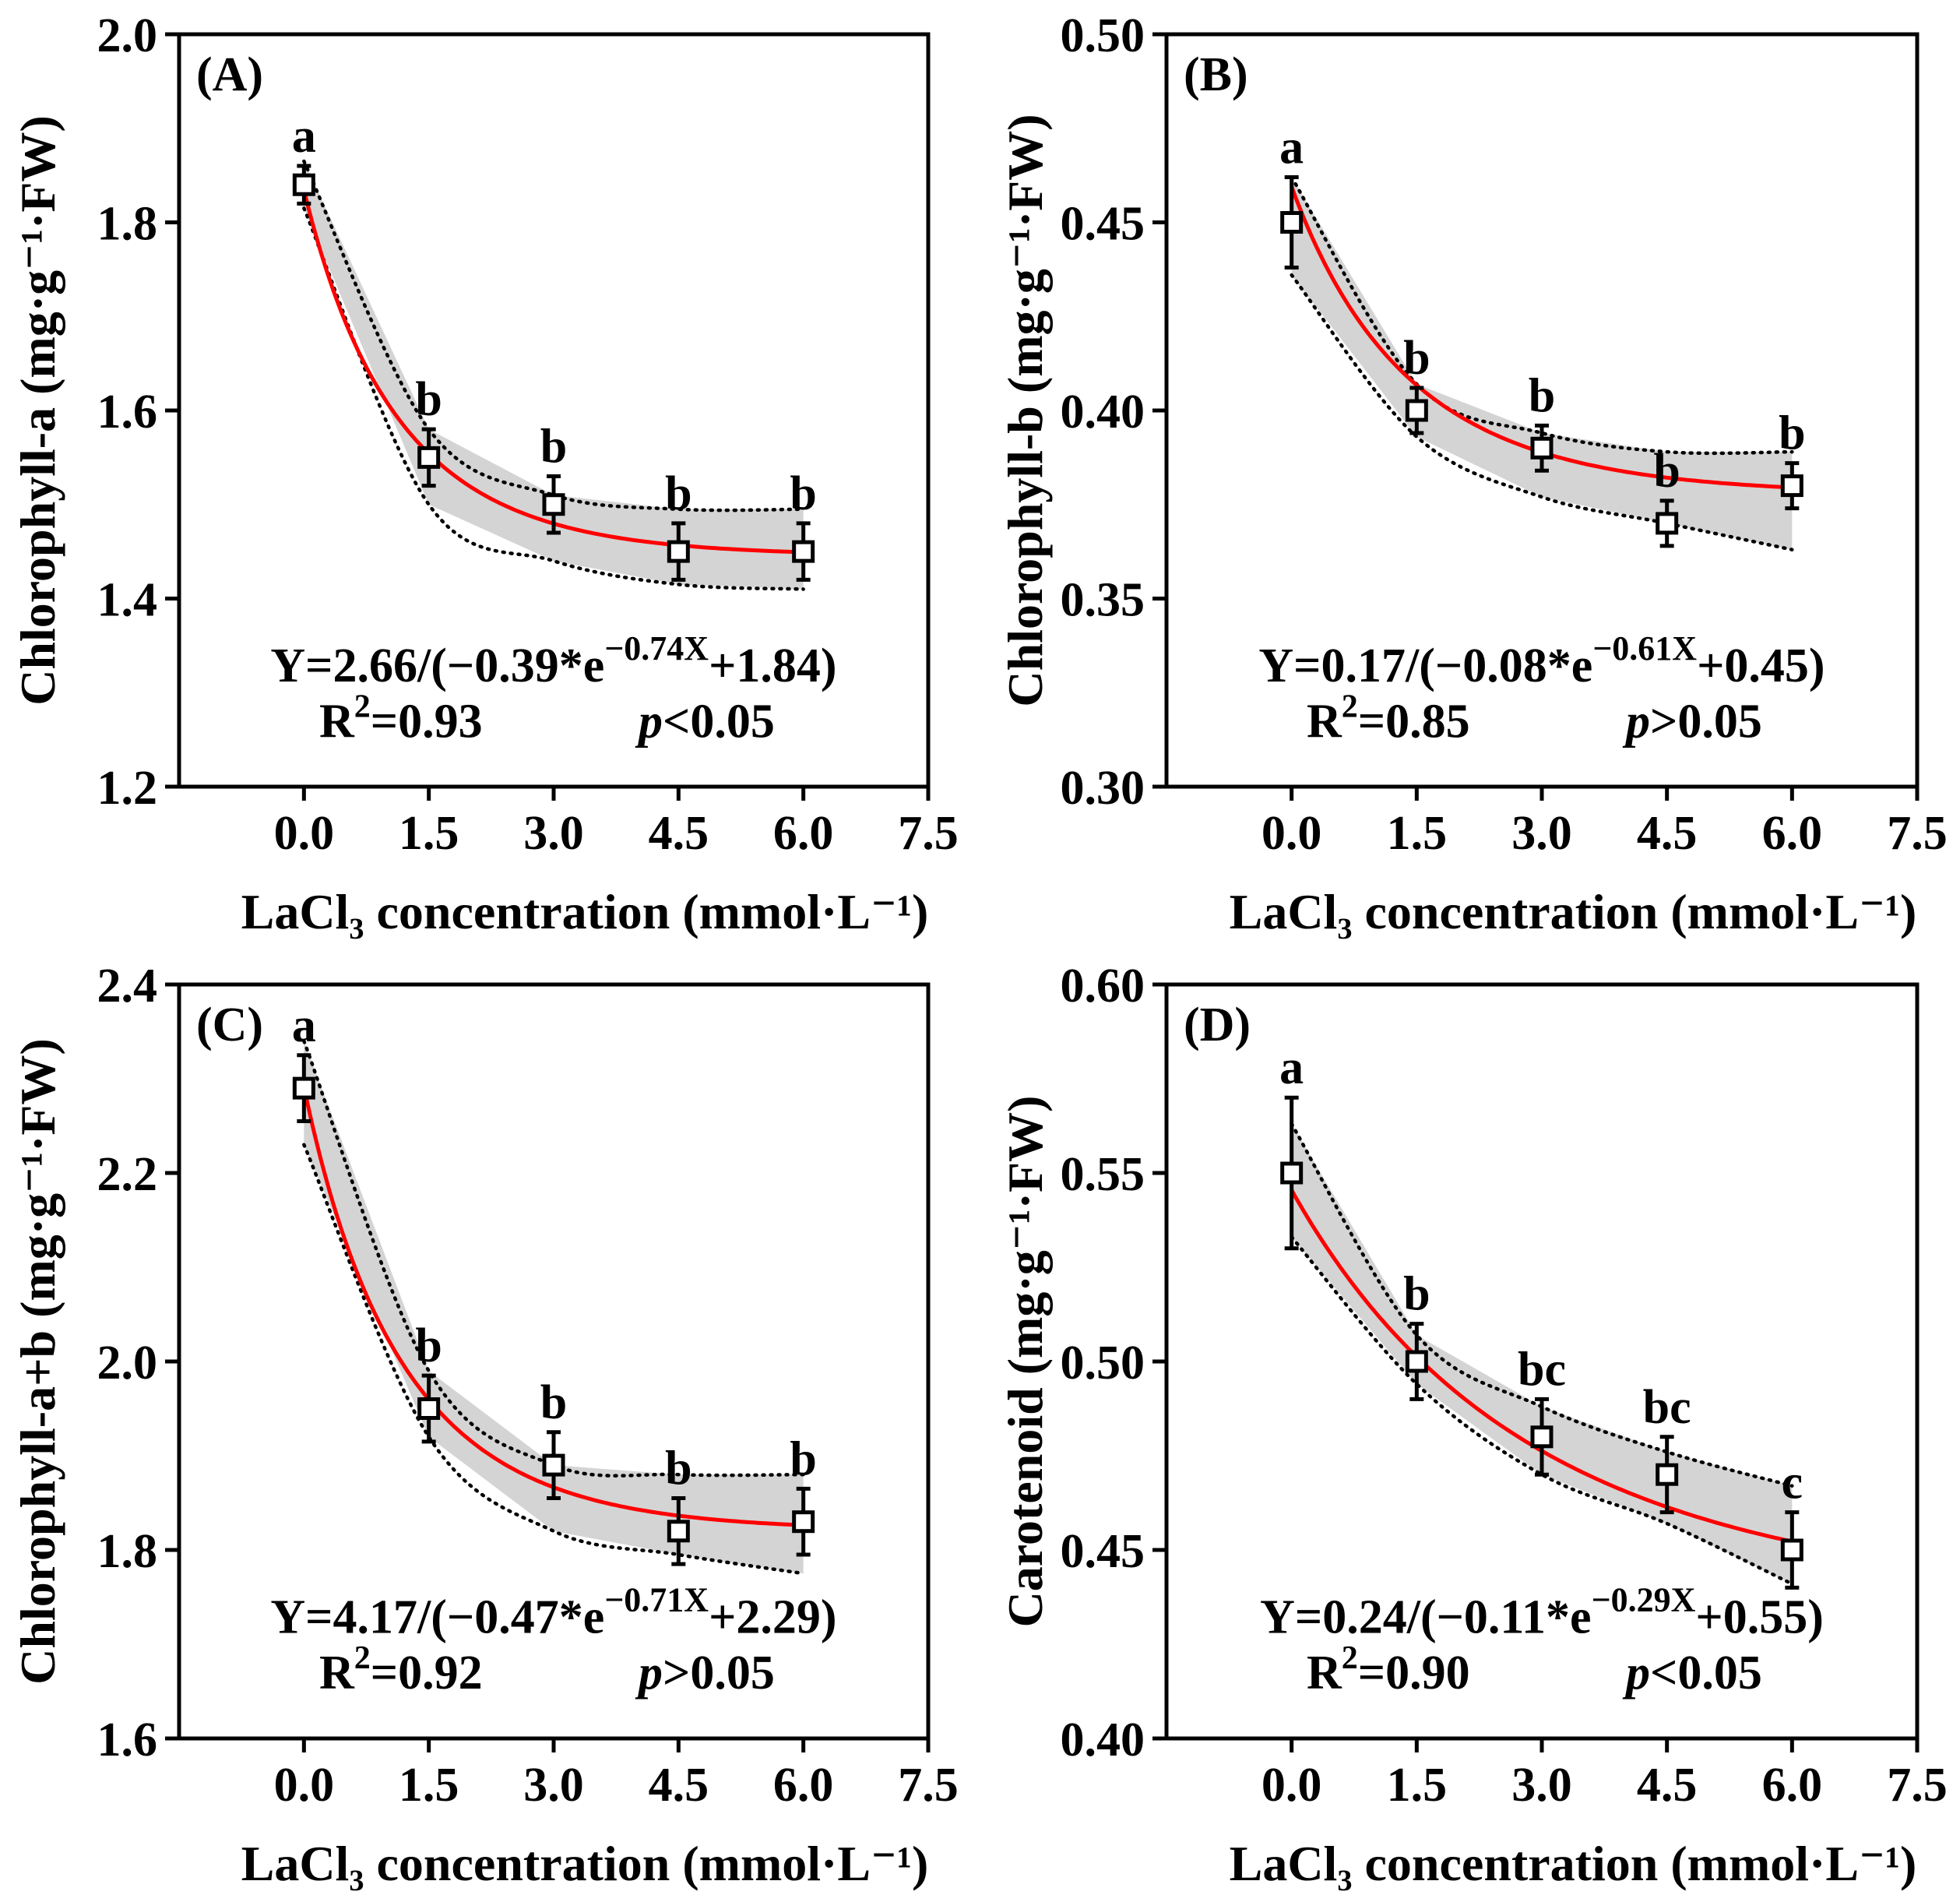 The image size is (1960, 1895). Describe the element at coordinates (1103, 987) in the screenshot. I see `y-tick-label: 0.60` at that location.